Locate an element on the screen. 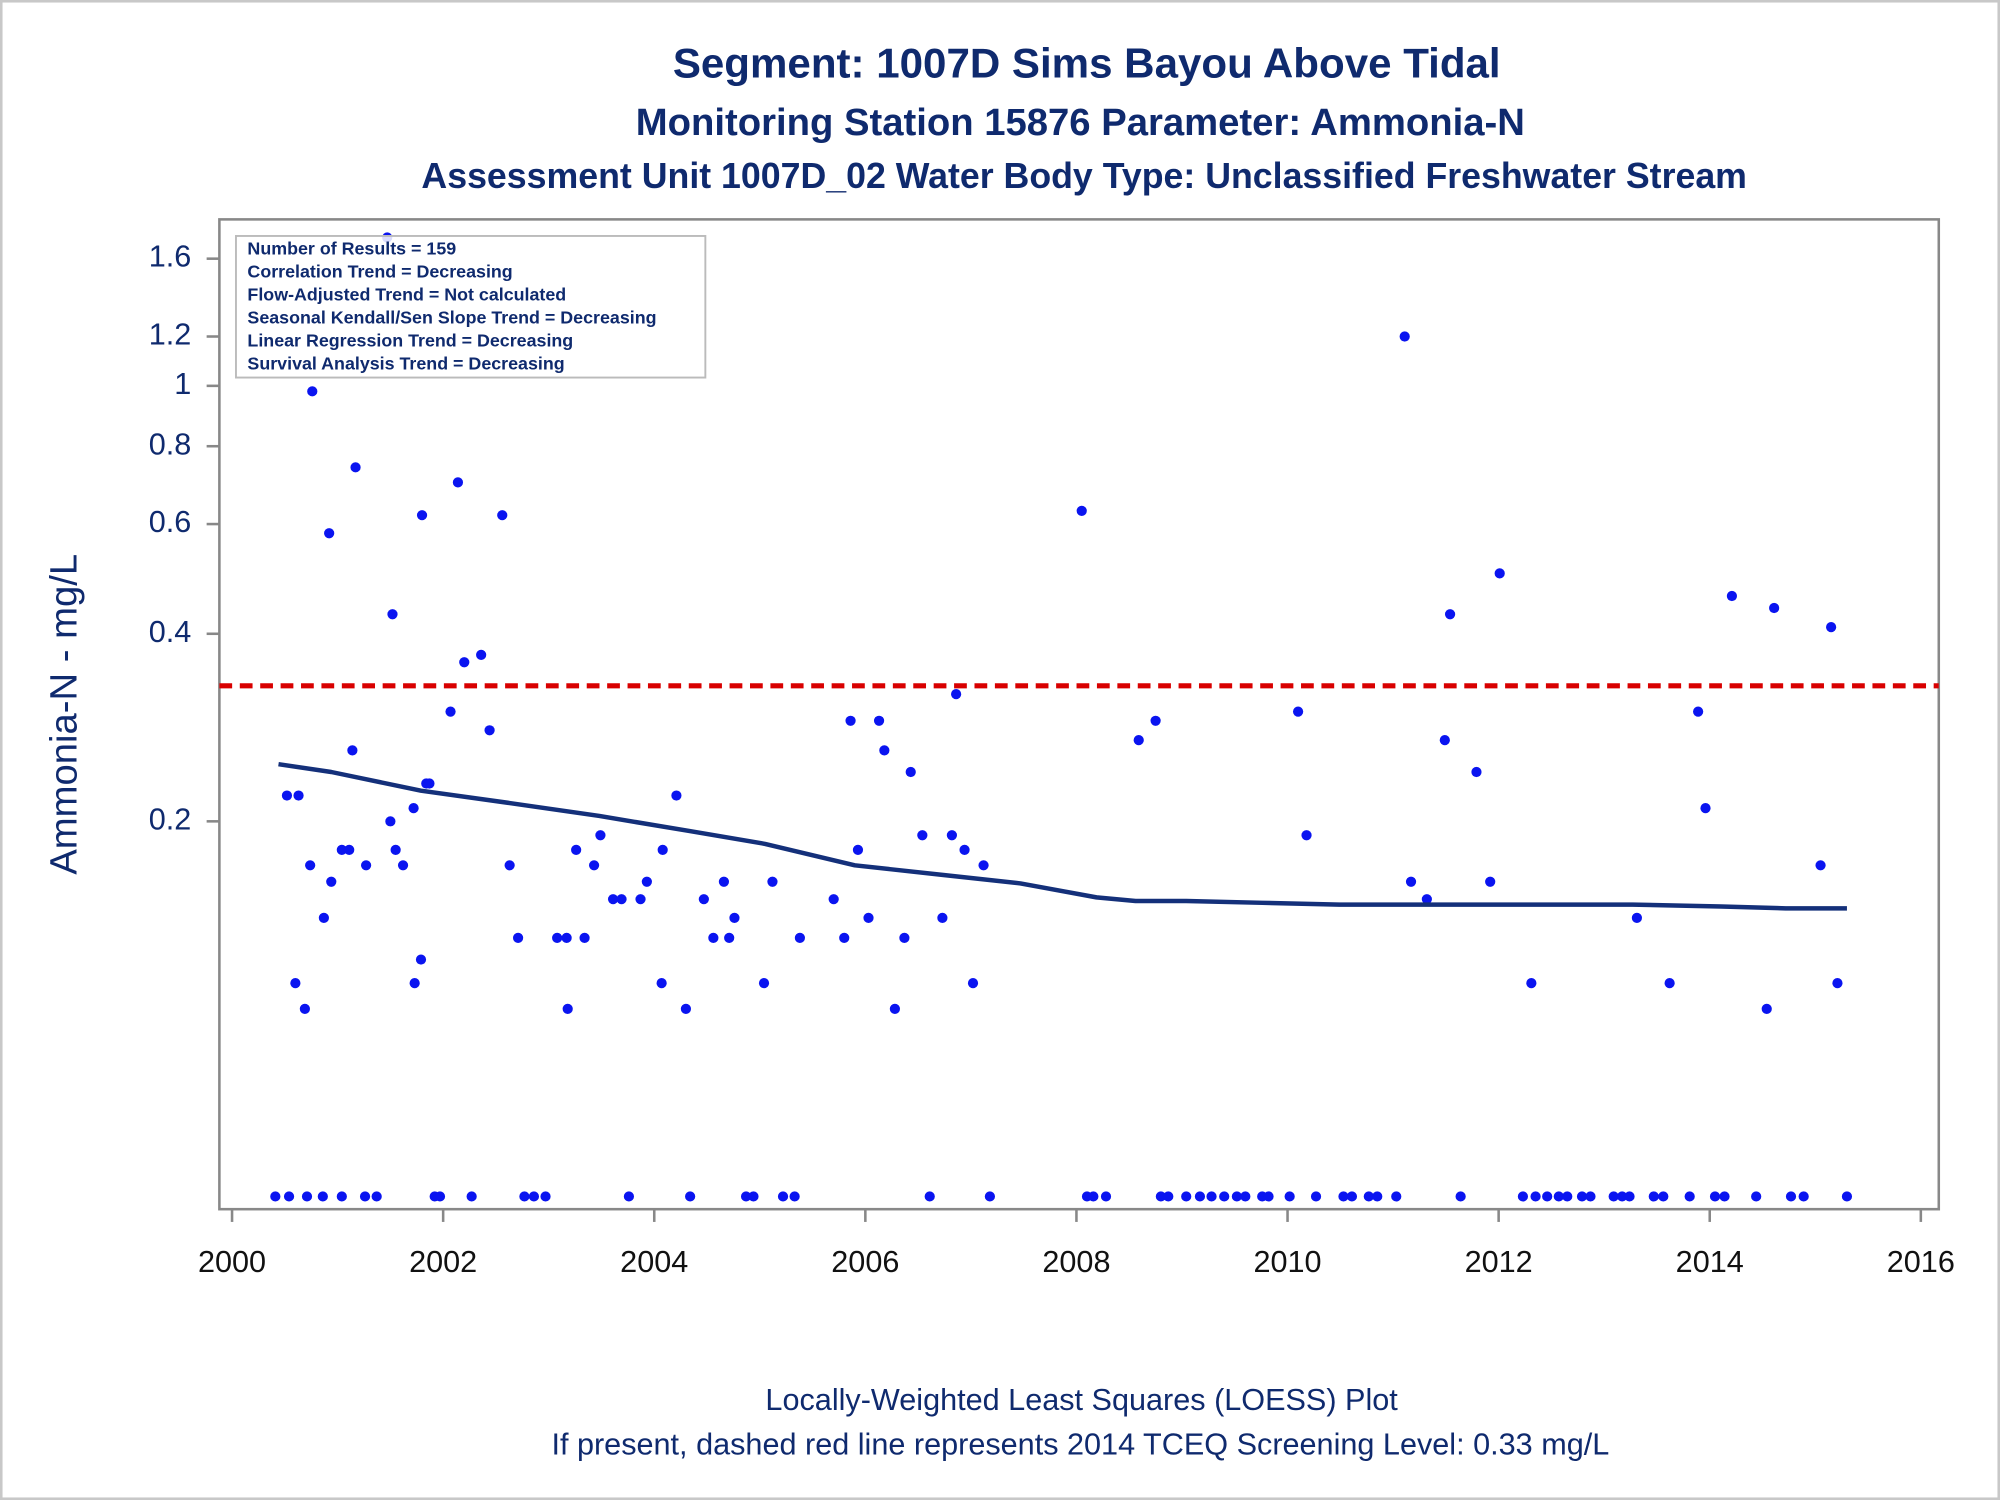 Image resolution: width=2000 pixels, height=1500 pixels. y-axis-label: Ammonia-N - mg/L is located at coordinates (63, 714).